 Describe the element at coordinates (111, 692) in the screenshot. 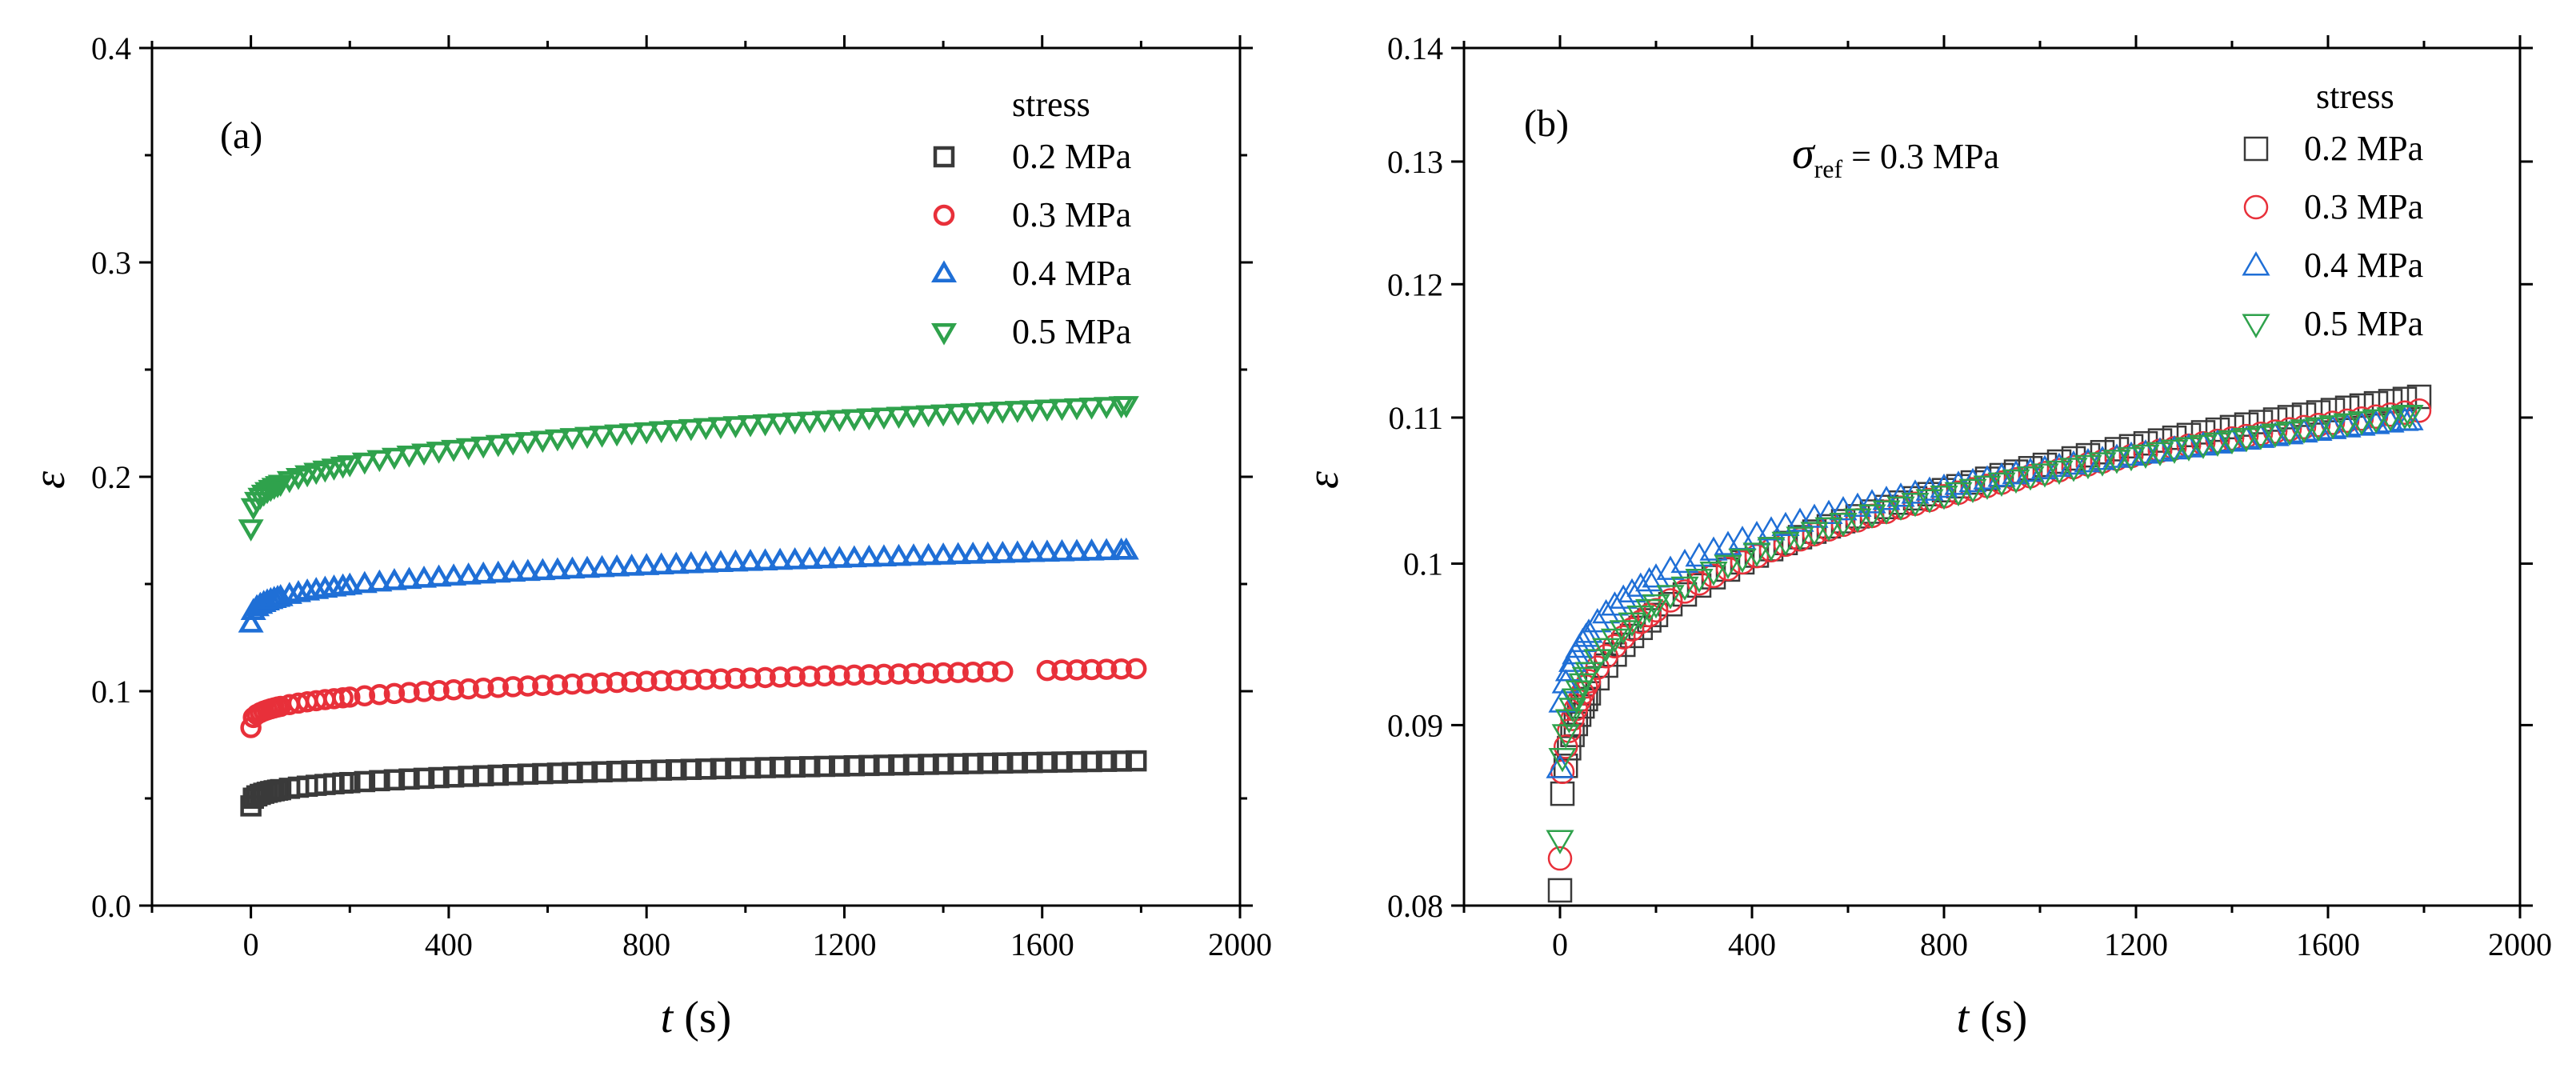

I see `panel-a-y-tick-label: 0.1` at that location.